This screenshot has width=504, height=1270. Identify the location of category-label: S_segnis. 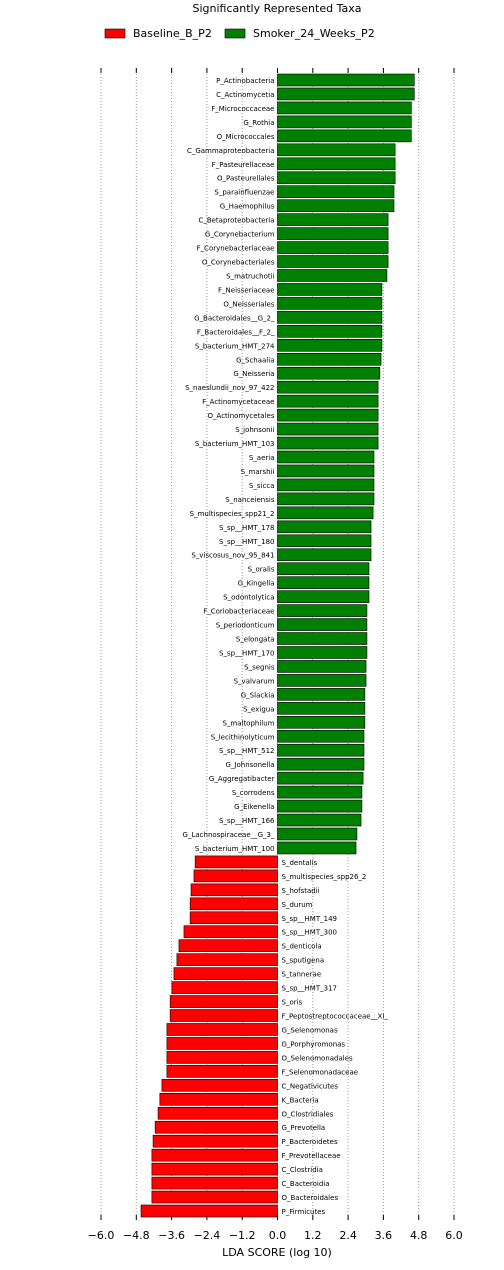
(259, 667).